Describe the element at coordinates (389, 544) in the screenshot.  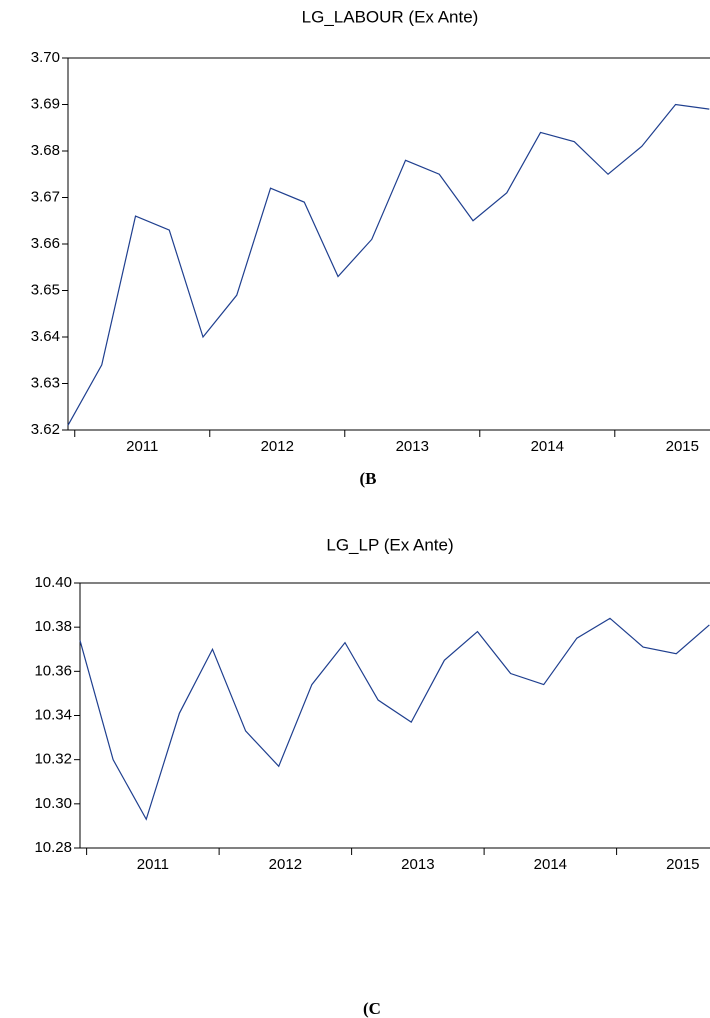
I see `chart-title: LG_LP (Ex Ante)` at that location.